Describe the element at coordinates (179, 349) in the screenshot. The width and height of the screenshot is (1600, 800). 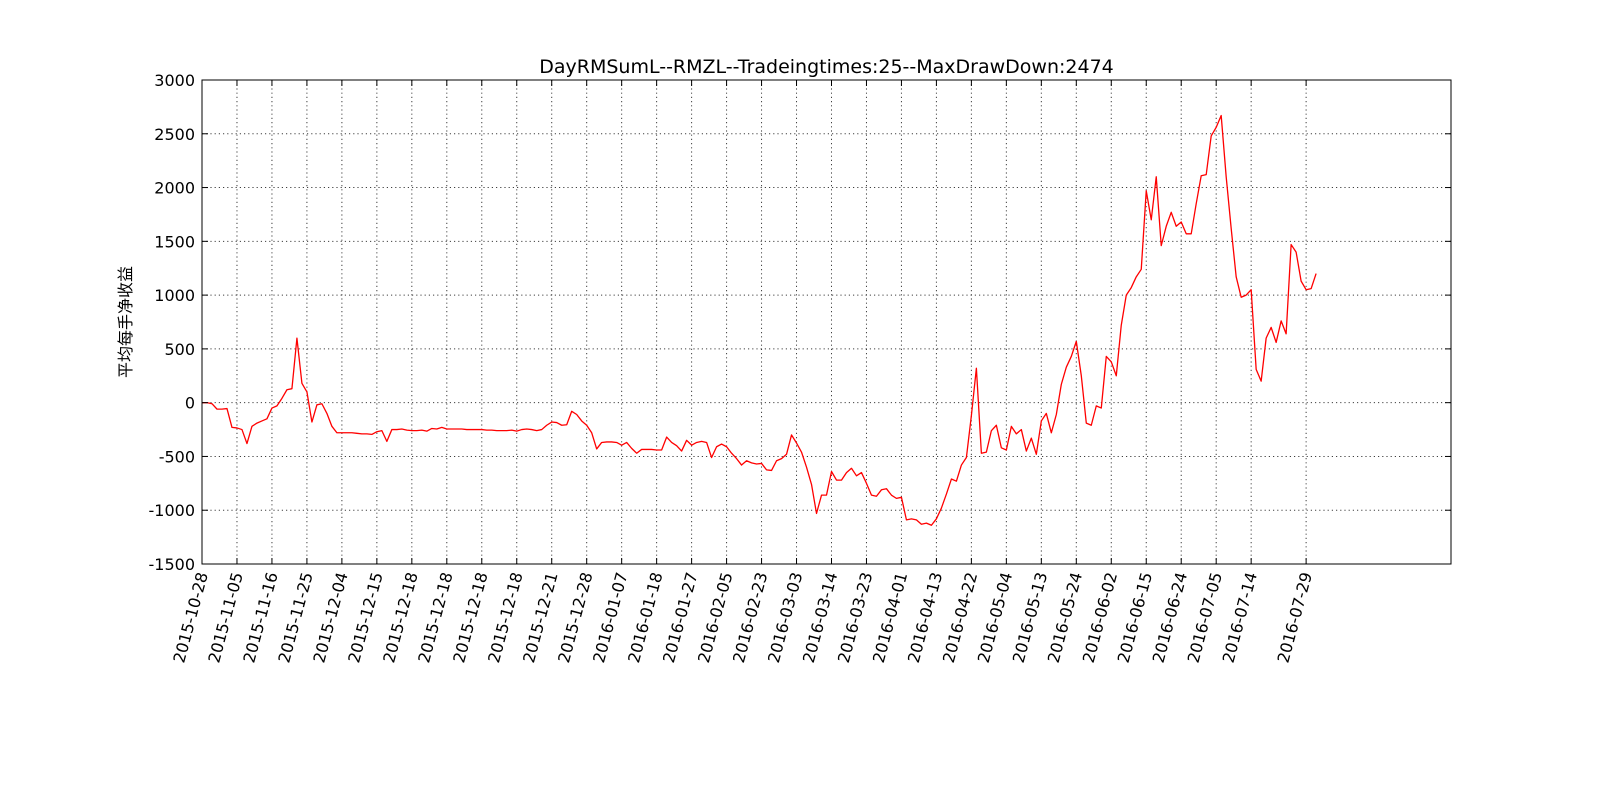
I see `y-tick-label: 500` at that location.